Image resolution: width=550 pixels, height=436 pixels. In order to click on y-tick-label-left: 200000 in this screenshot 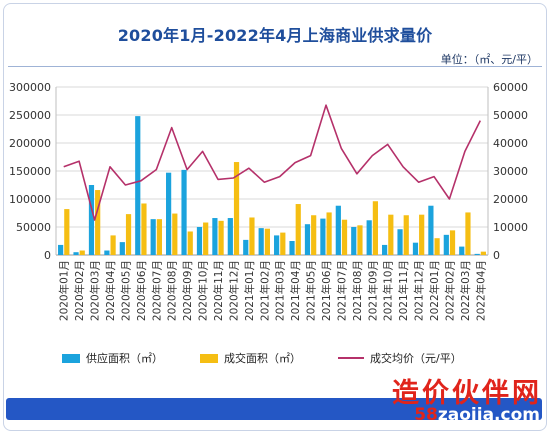, I will do `click(30, 143)`.